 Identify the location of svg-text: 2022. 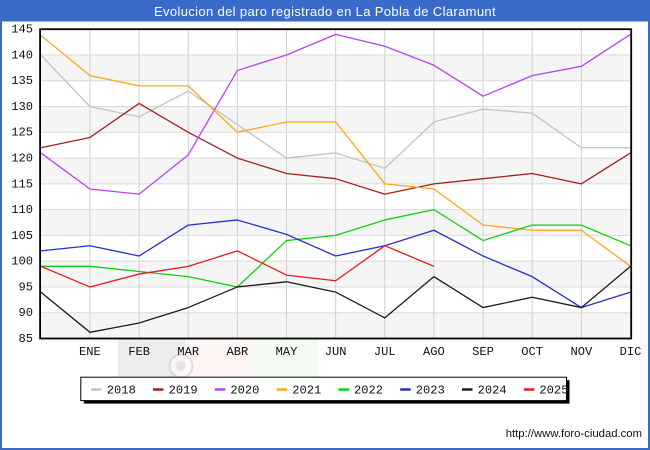
(368, 391).